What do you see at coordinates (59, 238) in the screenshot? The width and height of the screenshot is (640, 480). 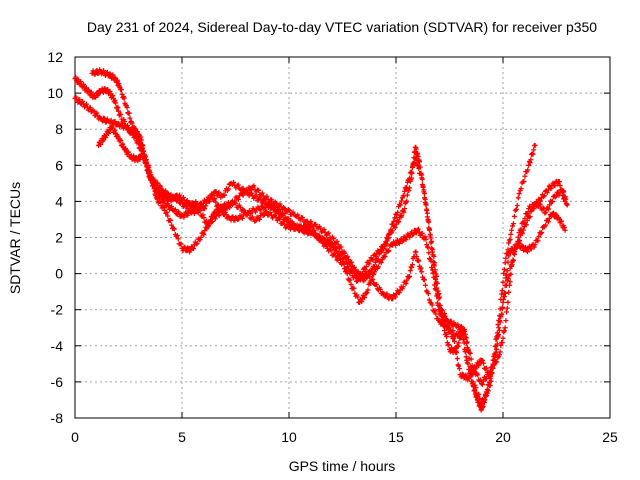 I see `y-tick-label: 2` at bounding box center [59, 238].